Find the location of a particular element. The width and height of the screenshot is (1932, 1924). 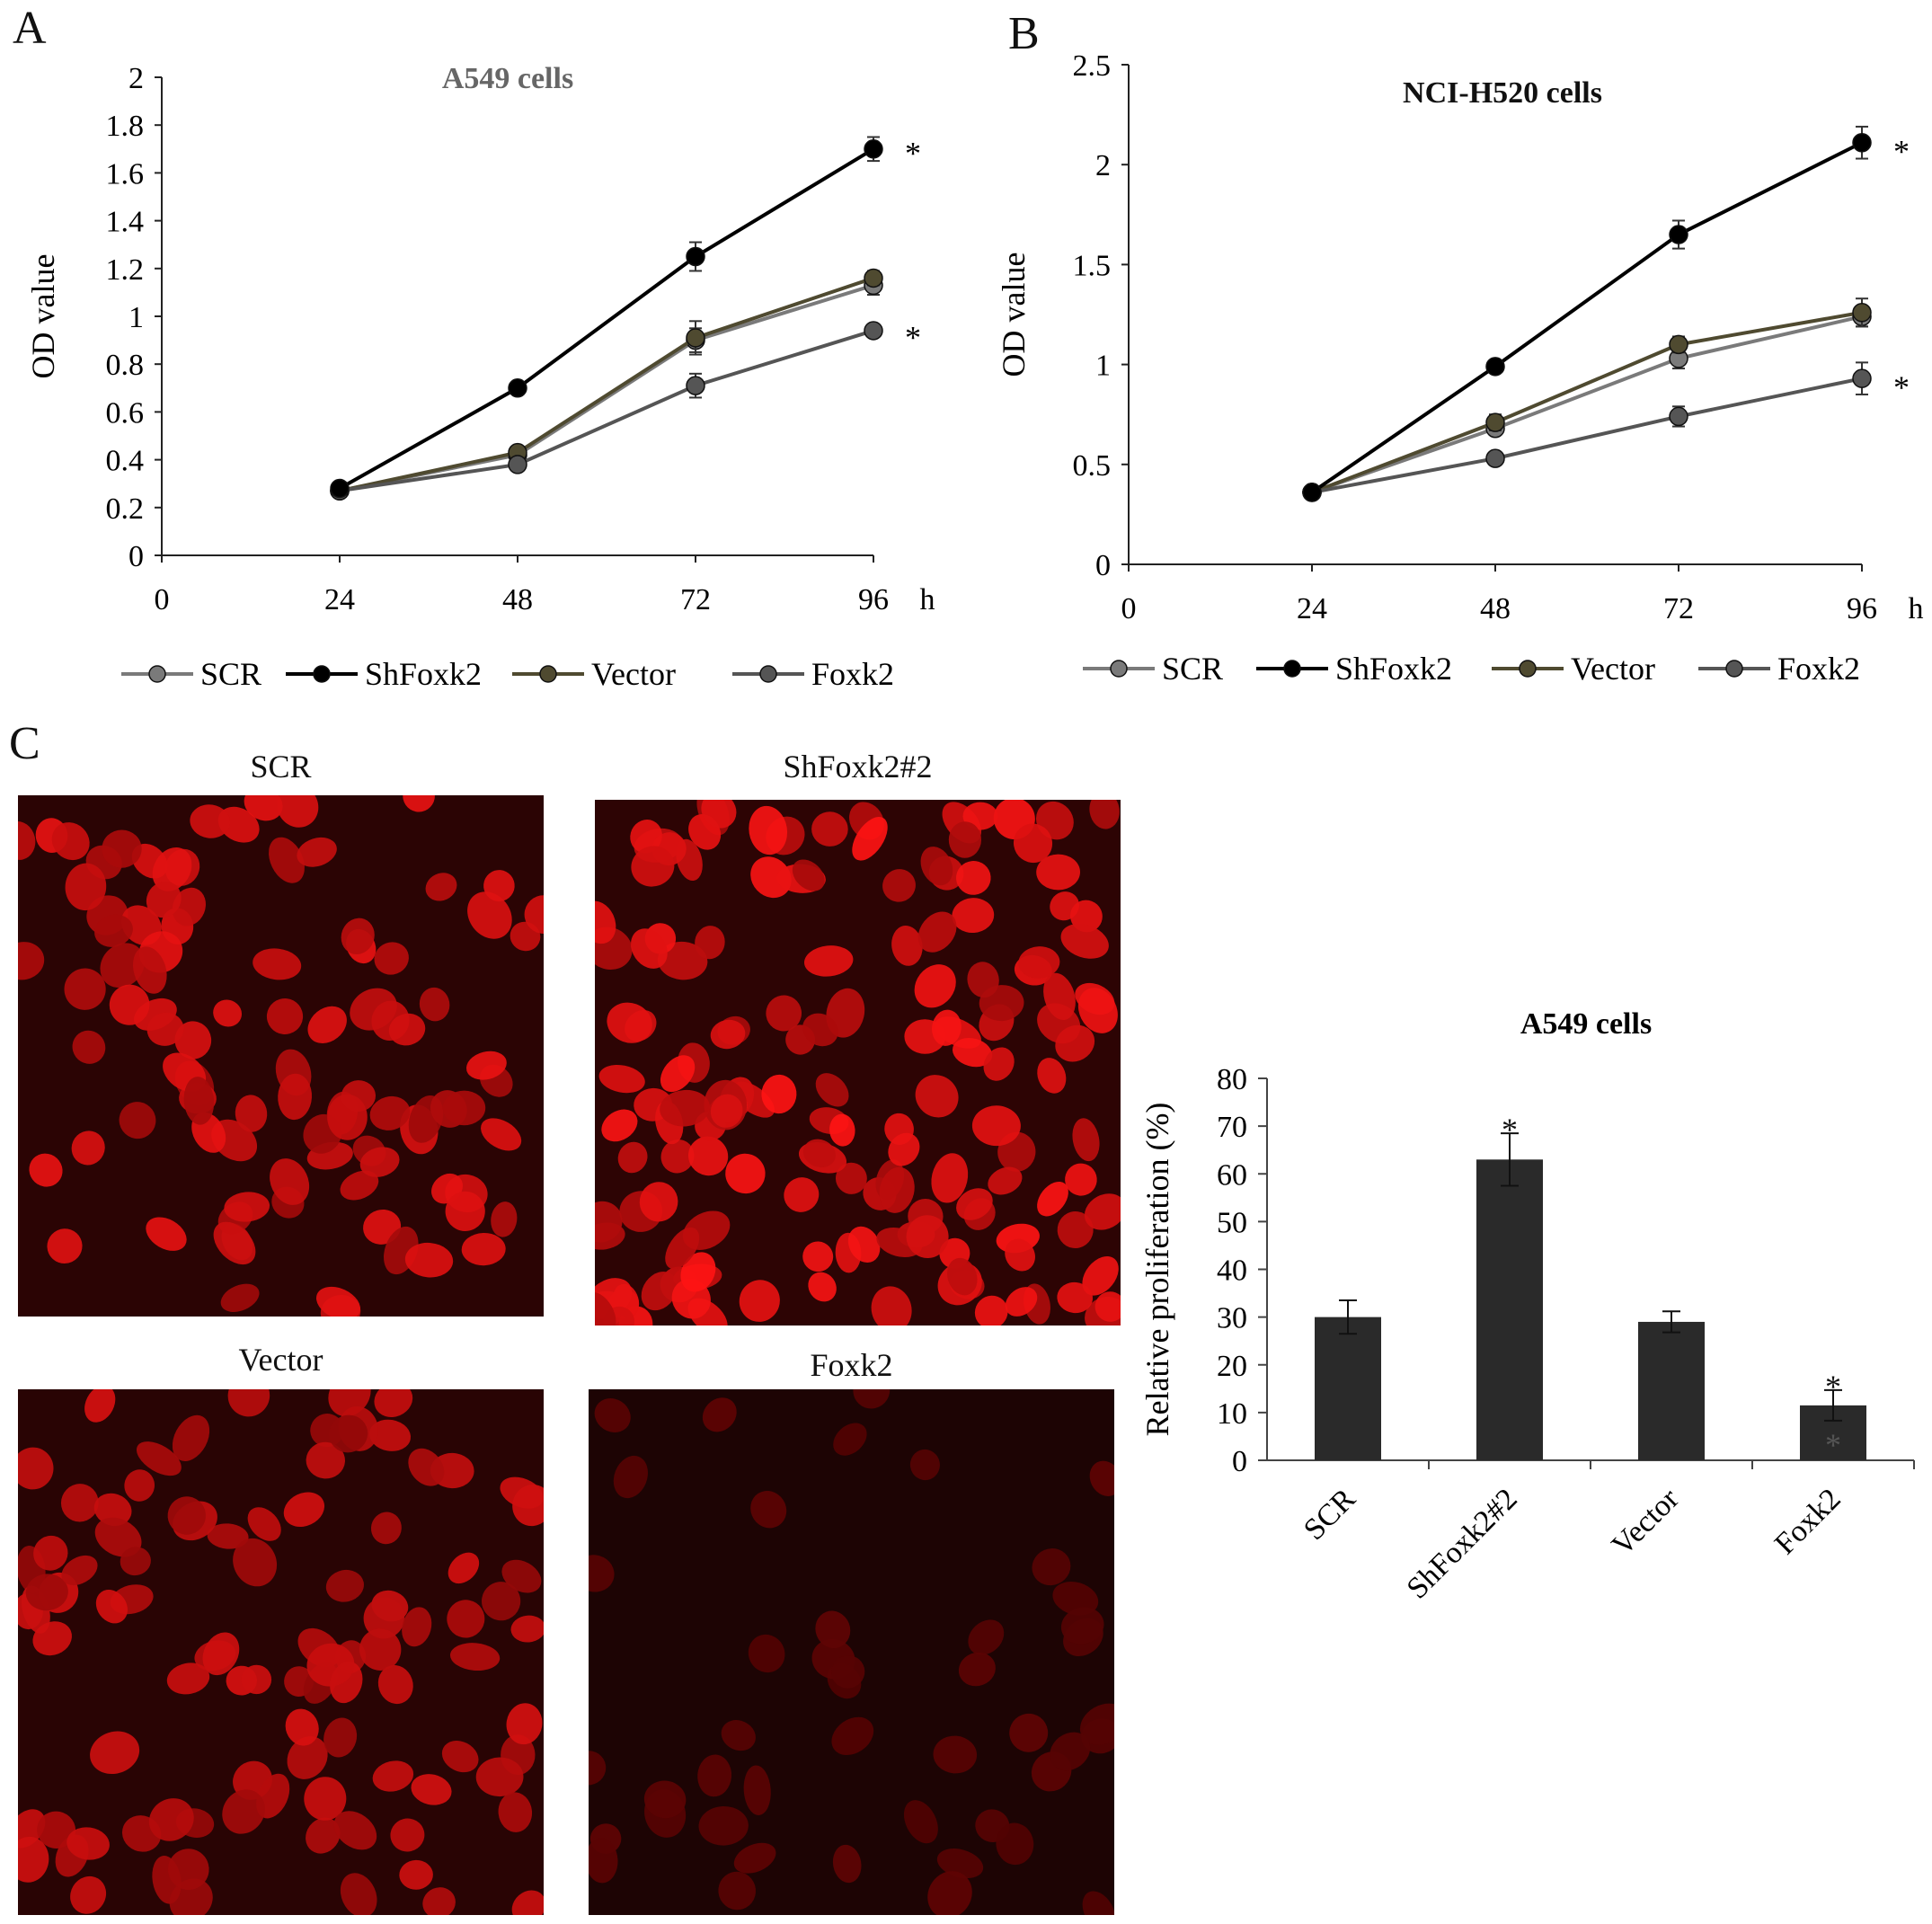

legend-marker-foxk2 is located at coordinates (1734, 669).